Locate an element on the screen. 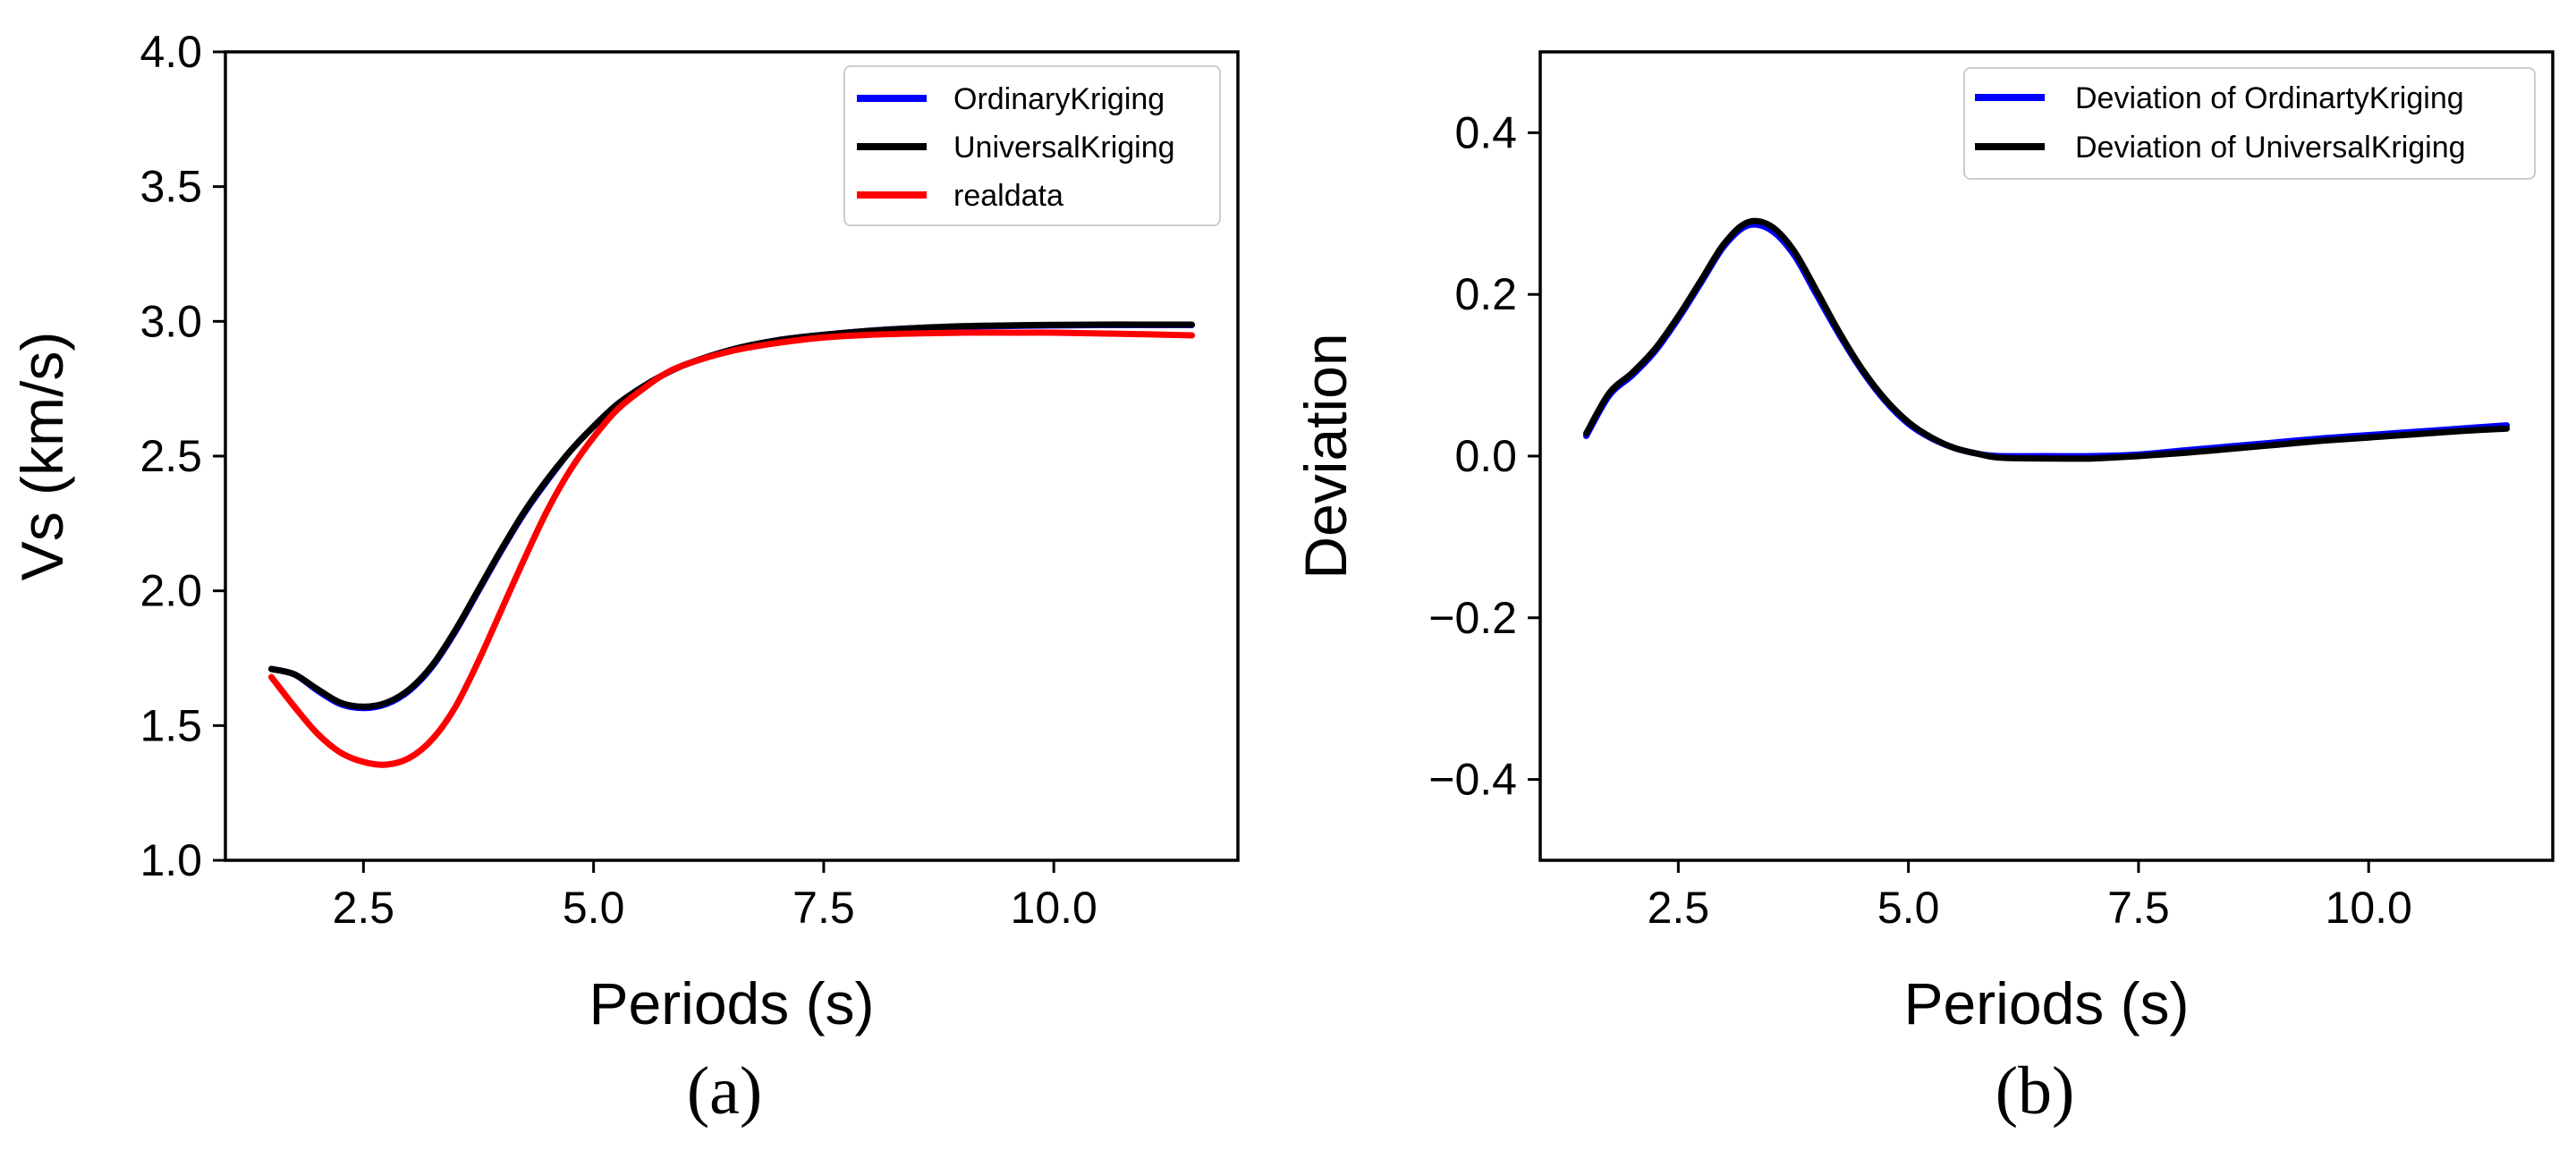 This screenshot has width=2576, height=1159. caption-b: (b) is located at coordinates (2035, 1091).